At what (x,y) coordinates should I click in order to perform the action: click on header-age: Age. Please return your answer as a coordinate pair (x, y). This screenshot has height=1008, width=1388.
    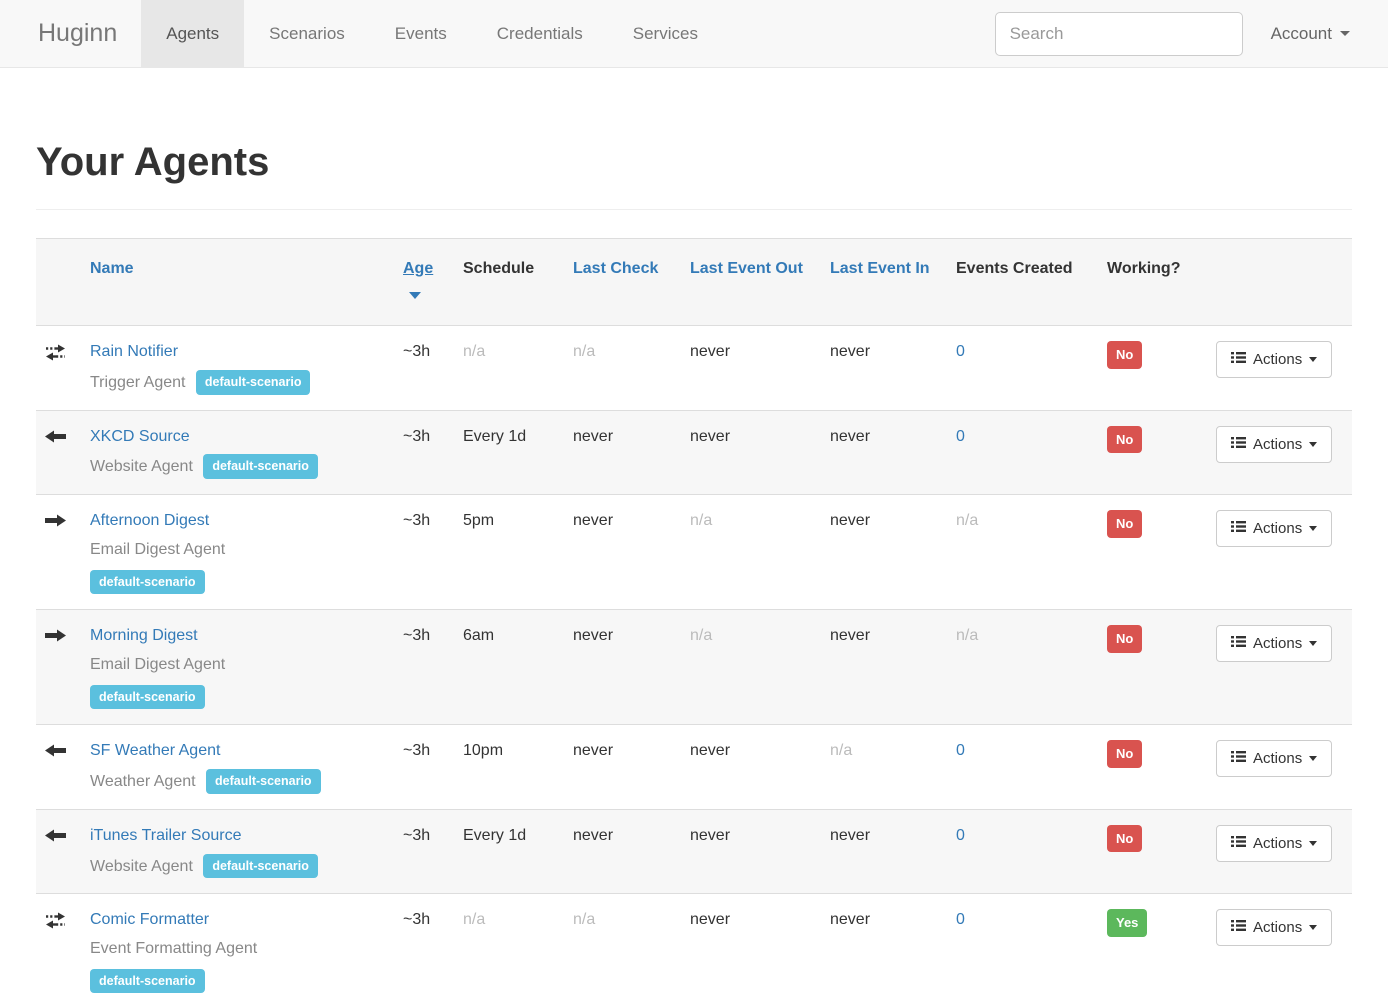
    Looking at the image, I should click on (425, 282).